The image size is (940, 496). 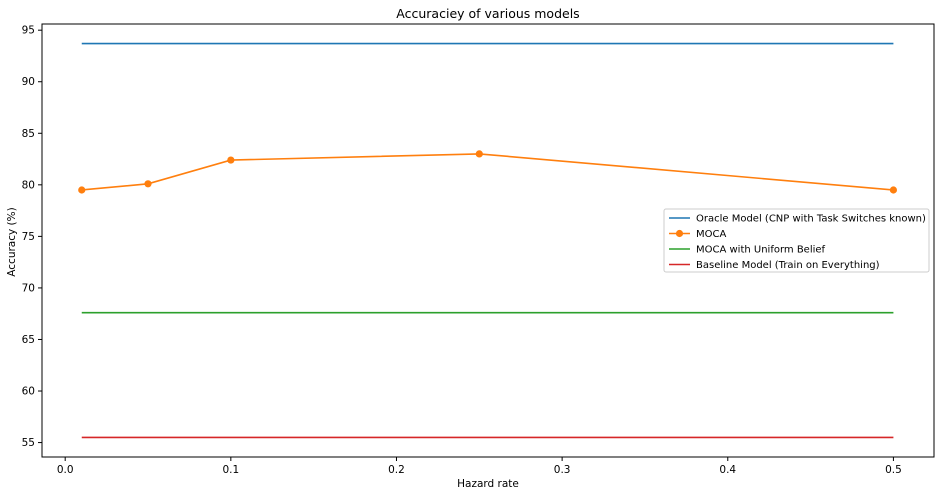 What do you see at coordinates (28, 392) in the screenshot?
I see `y-tick-label: 60` at bounding box center [28, 392].